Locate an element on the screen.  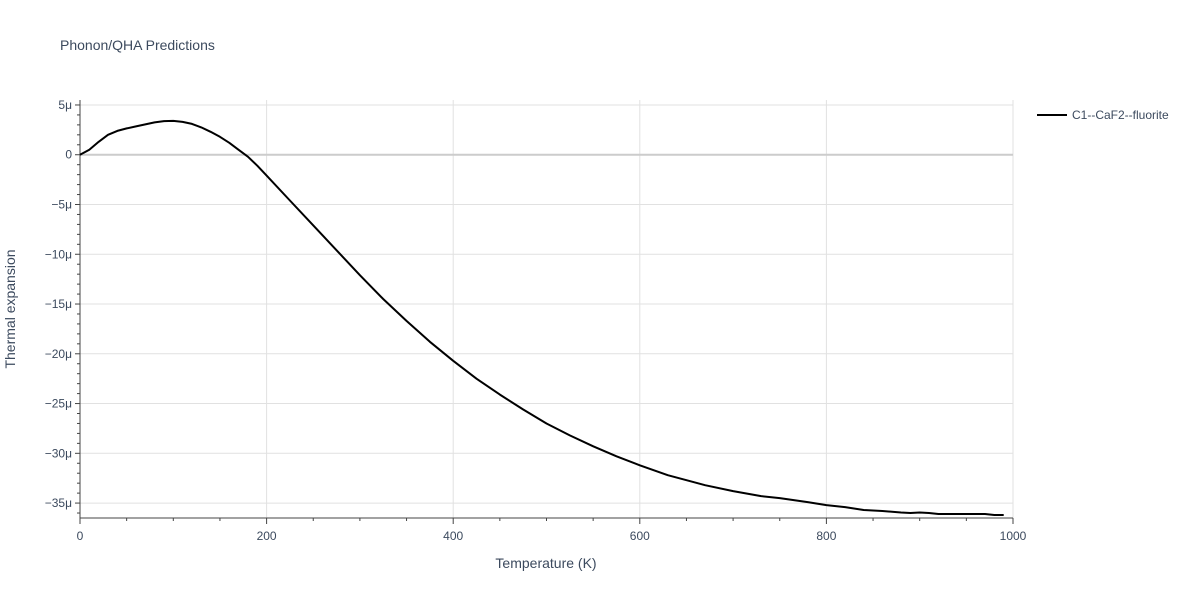
y-tick-label: −25μ is located at coordinates (58, 404).